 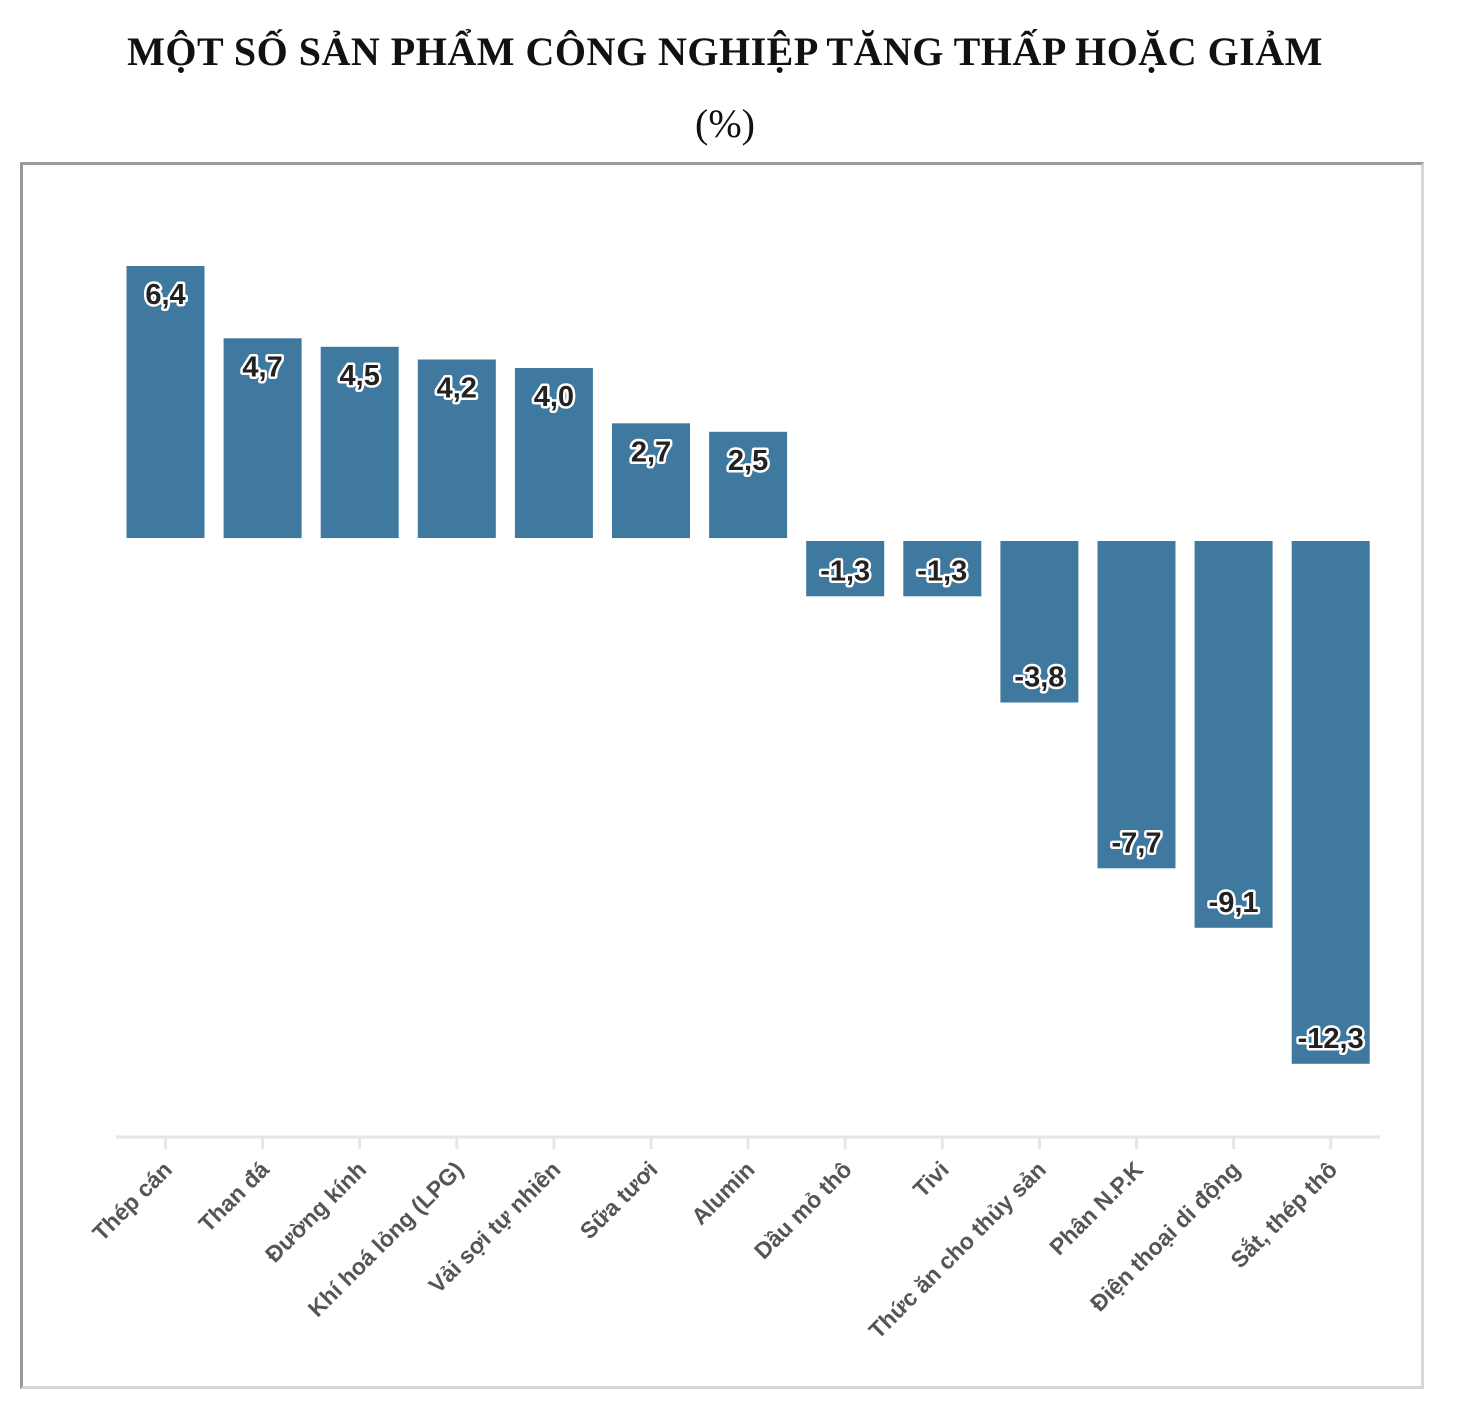 What do you see at coordinates (1096, 1208) in the screenshot?
I see `x-tick-label: Phân N.P.K` at bounding box center [1096, 1208].